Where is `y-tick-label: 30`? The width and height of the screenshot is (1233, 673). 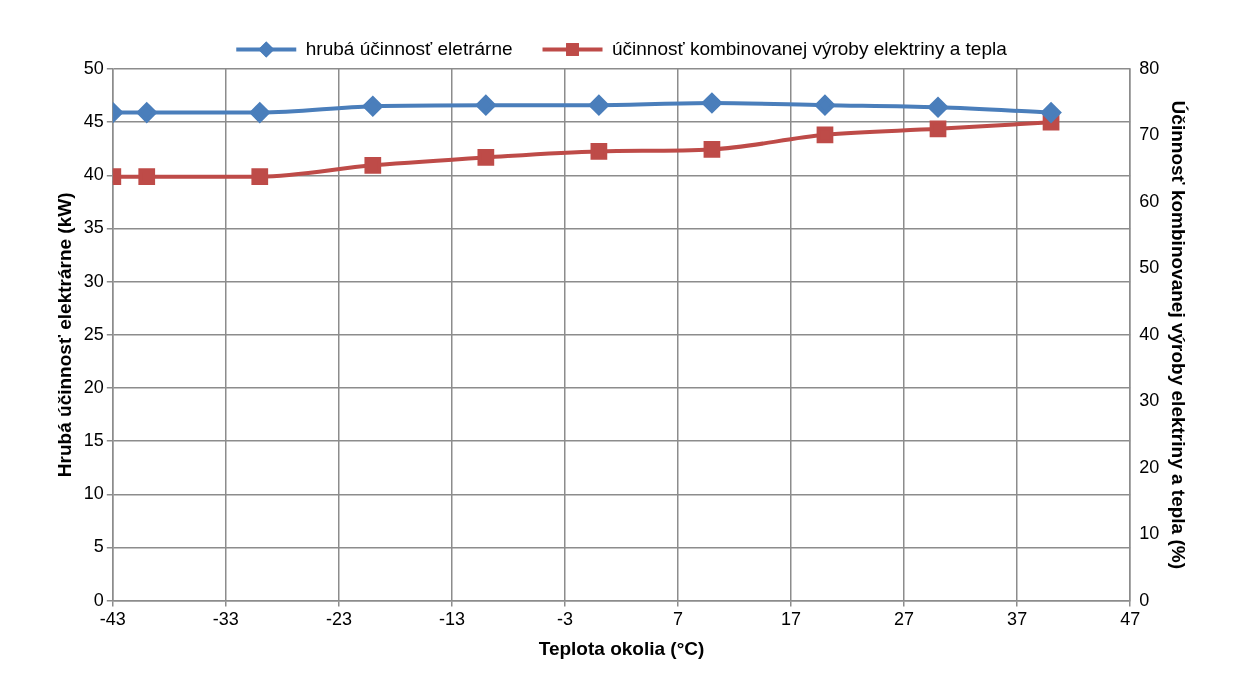 y-tick-label: 30 is located at coordinates (93, 280).